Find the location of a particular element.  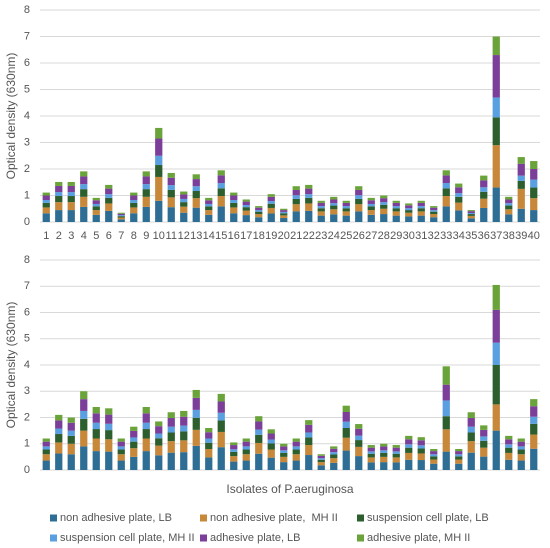

y-tick-label: 2 is located at coordinates (27, 169).